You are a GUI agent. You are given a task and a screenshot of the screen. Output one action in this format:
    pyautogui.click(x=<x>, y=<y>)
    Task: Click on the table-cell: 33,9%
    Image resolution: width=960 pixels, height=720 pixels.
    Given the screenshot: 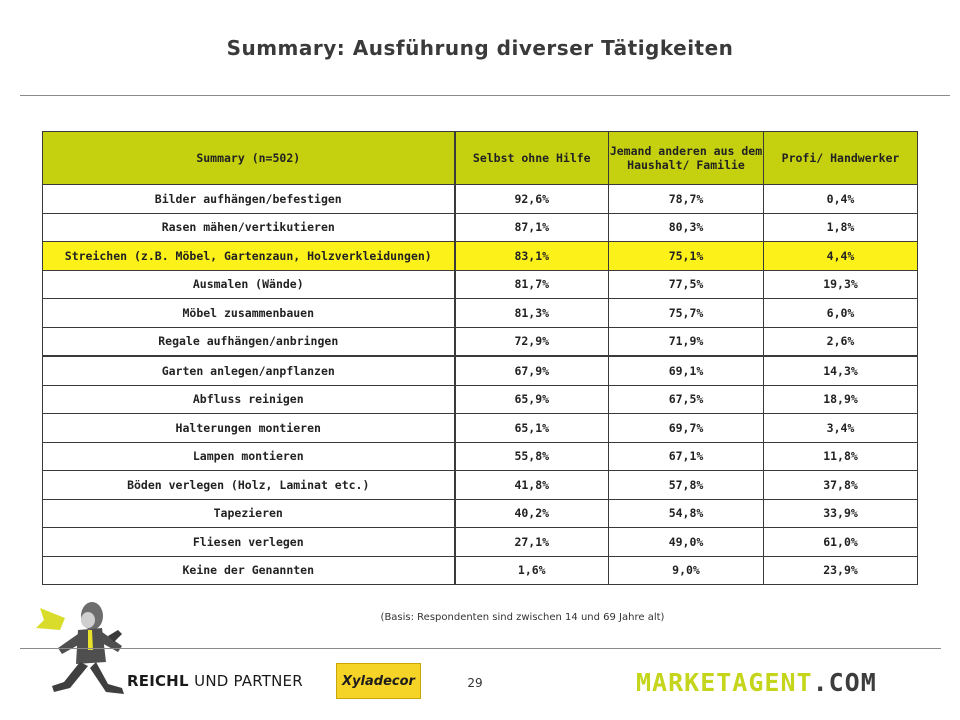 What is the action you would take?
    pyautogui.click(x=840, y=513)
    